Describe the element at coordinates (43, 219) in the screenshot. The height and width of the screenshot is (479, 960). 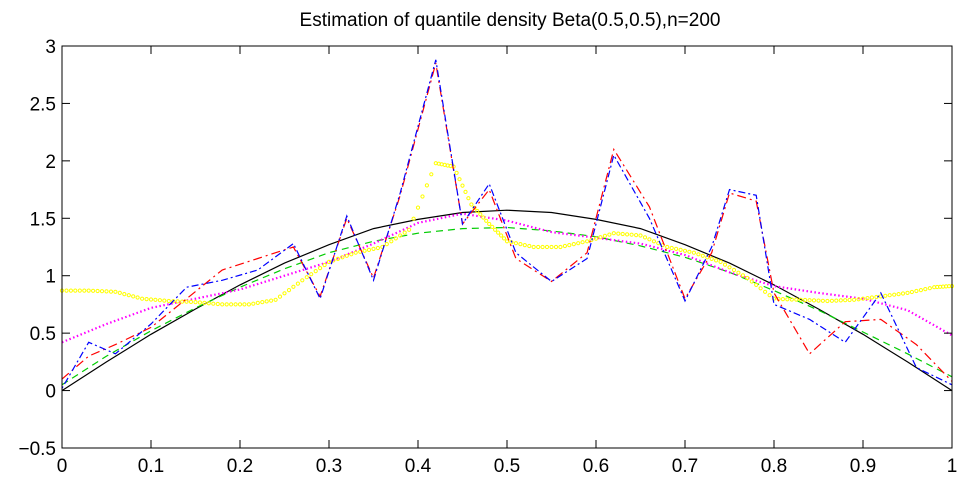
I see `y-tick-label: 1.5` at that location.